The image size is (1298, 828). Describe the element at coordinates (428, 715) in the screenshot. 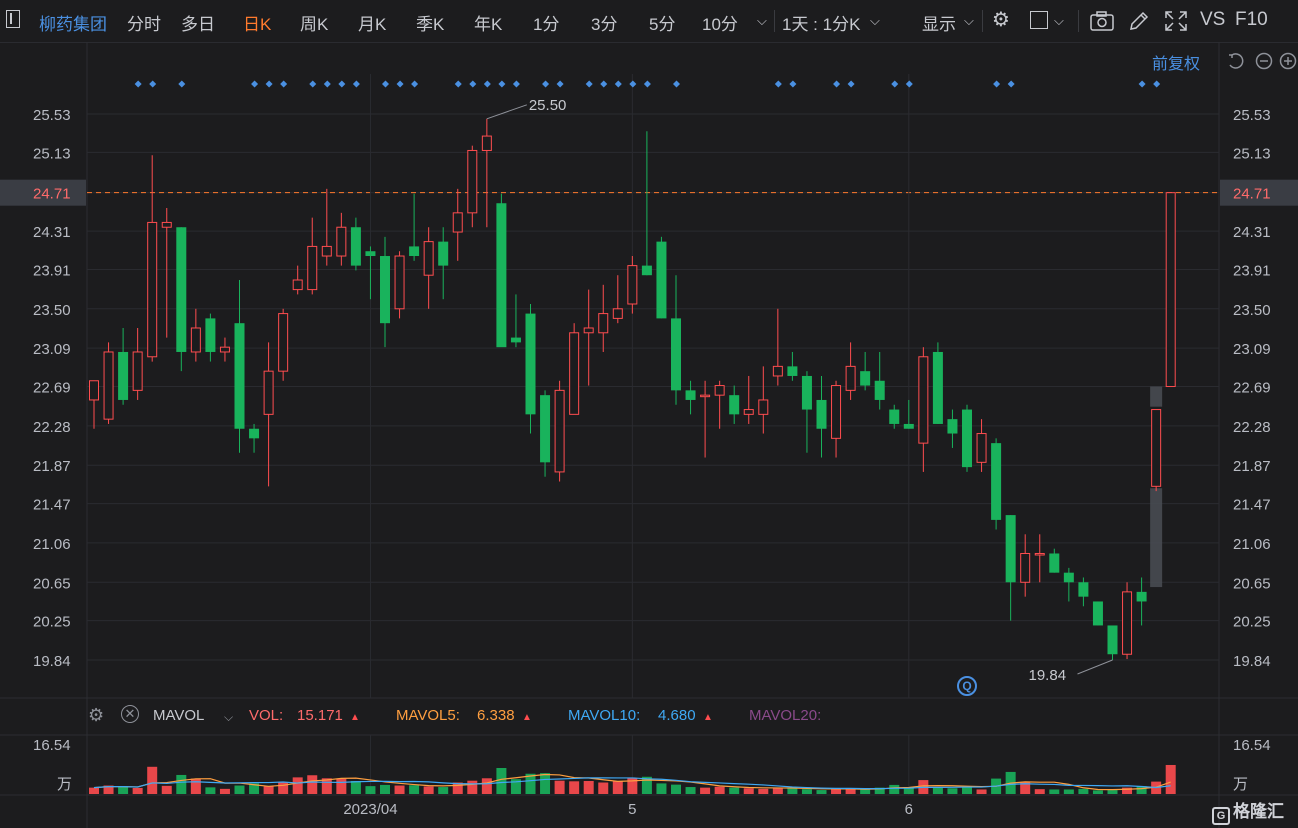

I see `mavol5-label: MAVOL5:` at that location.